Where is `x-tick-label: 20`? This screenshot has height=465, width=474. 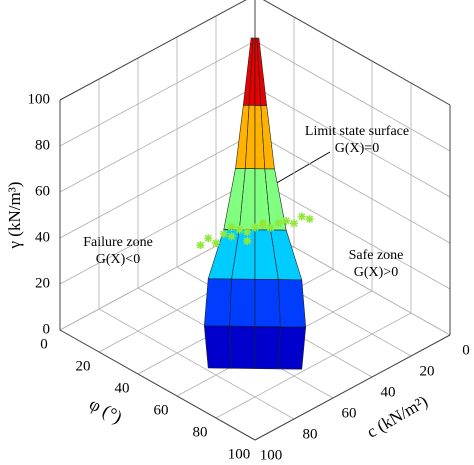
x-tick-label: 20 is located at coordinates (83, 366).